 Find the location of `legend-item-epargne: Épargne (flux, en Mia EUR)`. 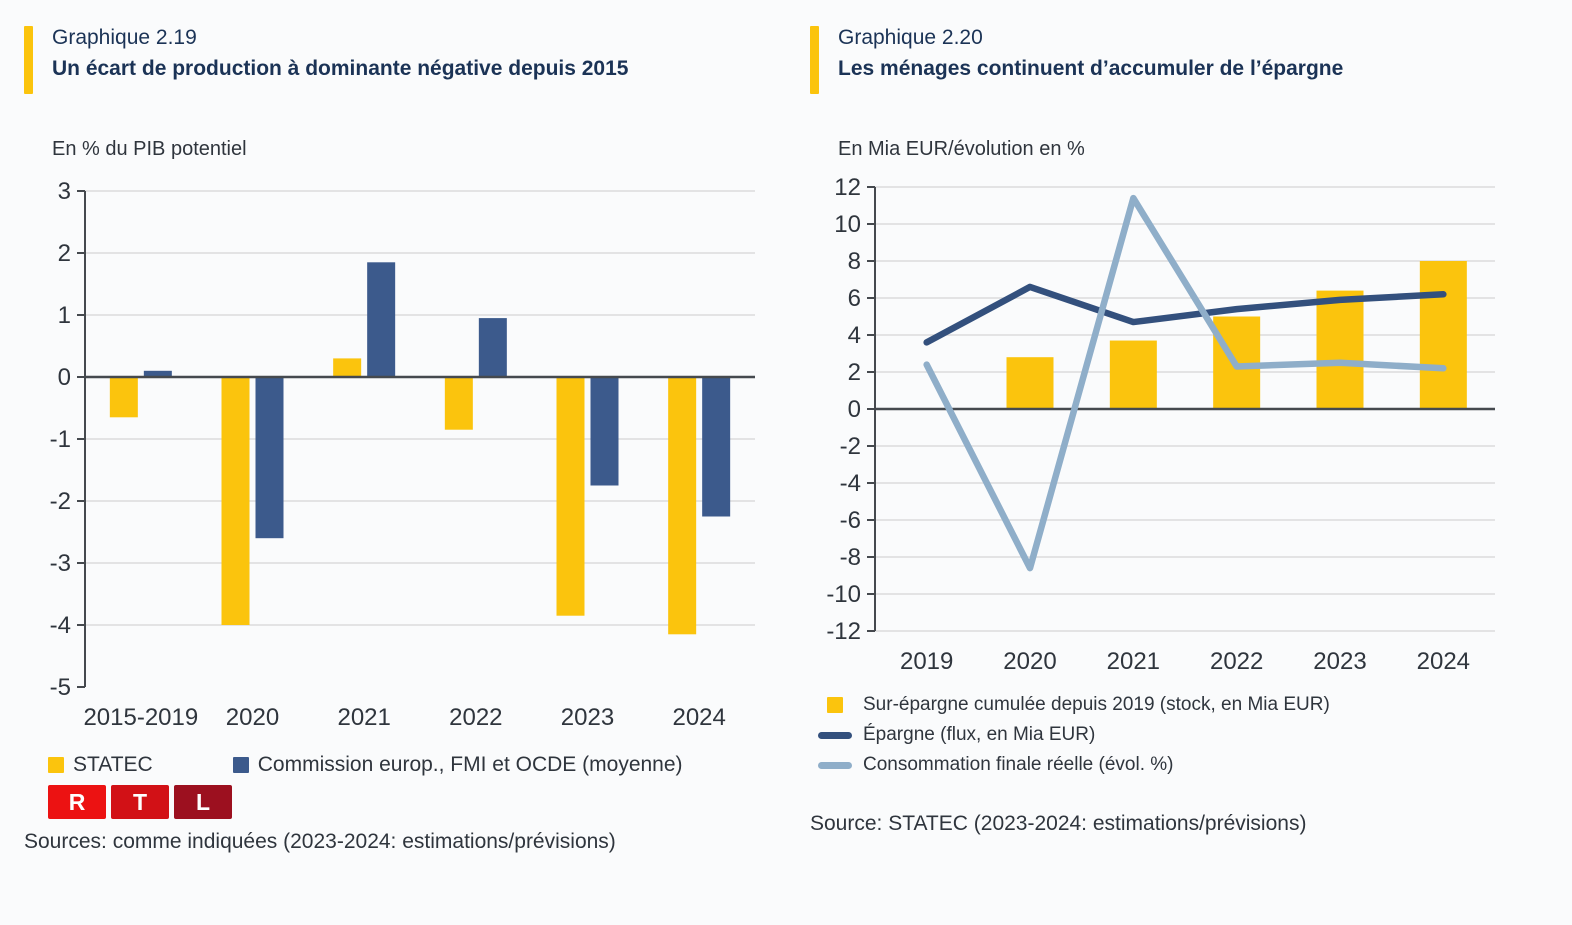

legend-item-epargne: Épargne (flux, en Mia EUR) is located at coordinates (1195, 735).